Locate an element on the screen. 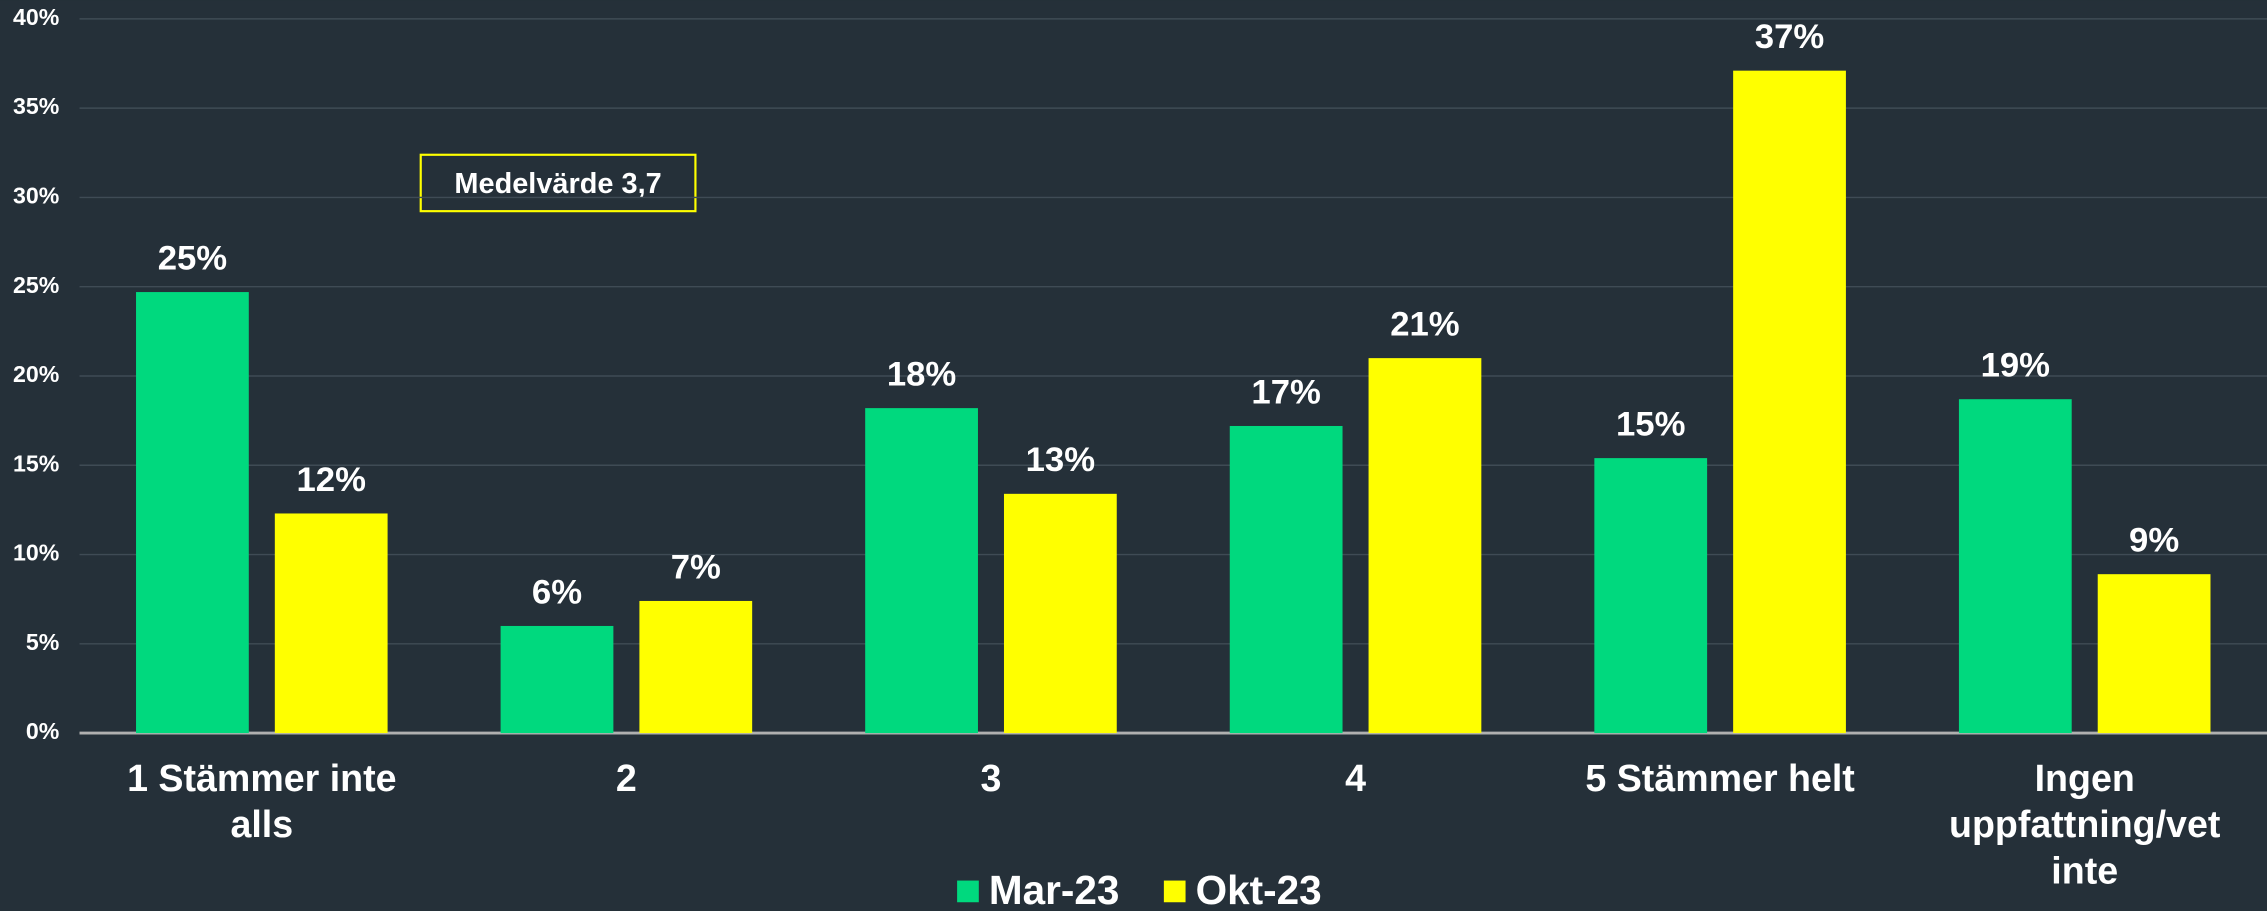  y-tick-label: 30% is located at coordinates (36, 196).